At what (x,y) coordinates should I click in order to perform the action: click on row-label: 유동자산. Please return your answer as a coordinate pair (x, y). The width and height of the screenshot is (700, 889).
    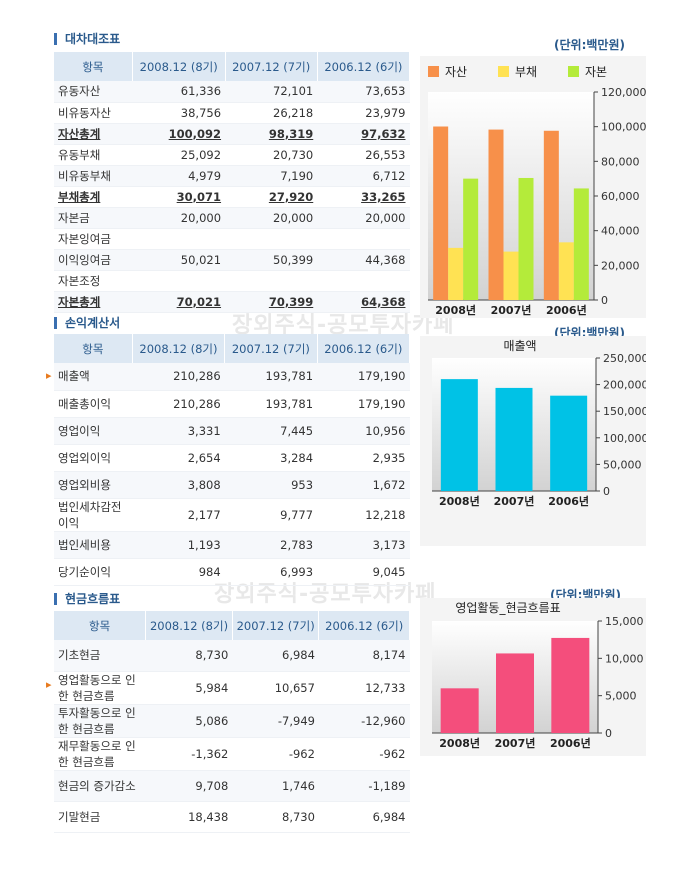
    Looking at the image, I should click on (79, 91).